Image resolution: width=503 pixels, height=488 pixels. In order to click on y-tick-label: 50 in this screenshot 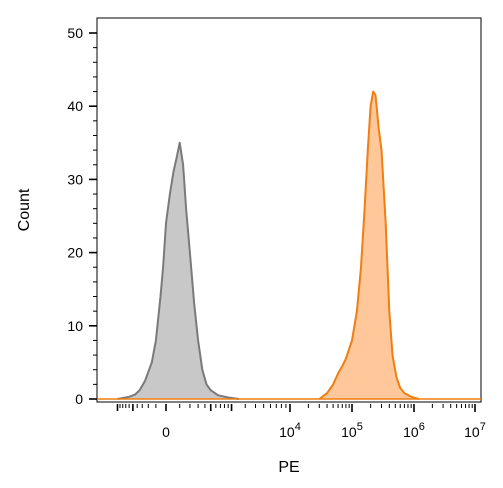, I will do `click(75, 33)`.